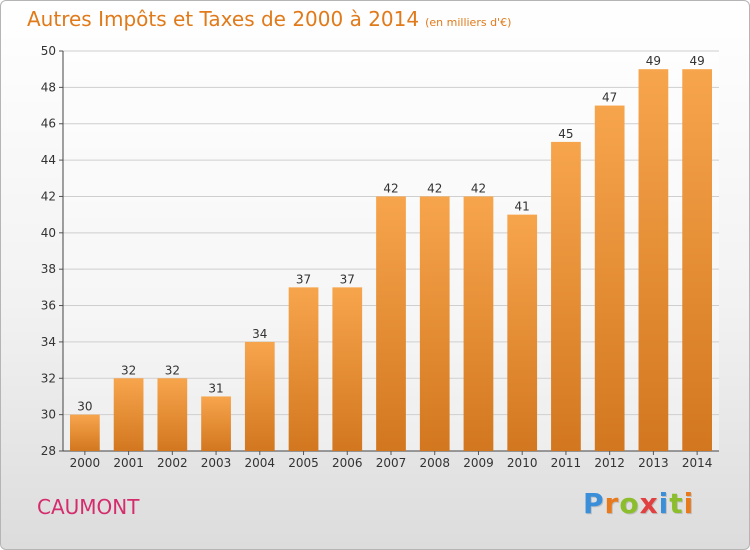 The width and height of the screenshot is (750, 550). Describe the element at coordinates (48, 378) in the screenshot. I see `y-tick-label: 32` at that location.